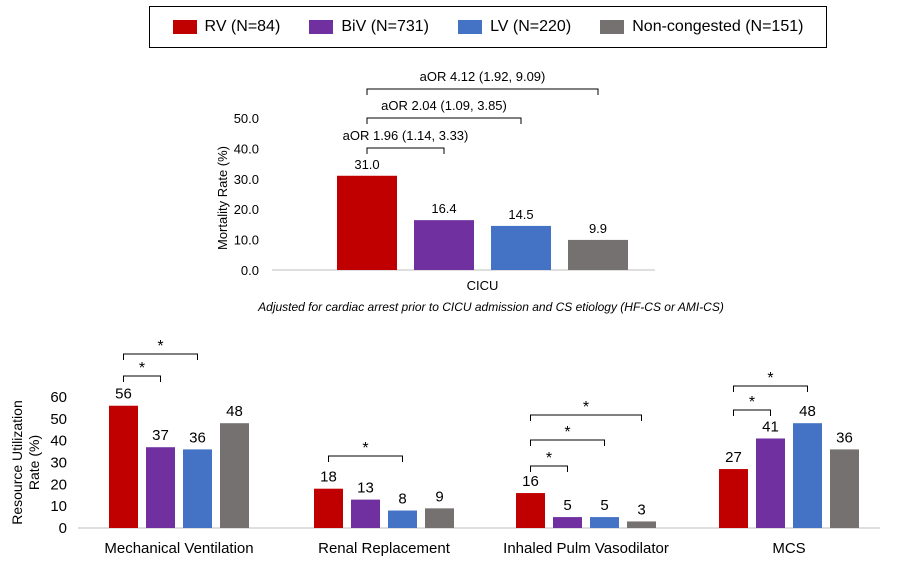 The image size is (898, 562). Describe the element at coordinates (58, 463) in the screenshot. I see `y-tick-label: 30` at that location.